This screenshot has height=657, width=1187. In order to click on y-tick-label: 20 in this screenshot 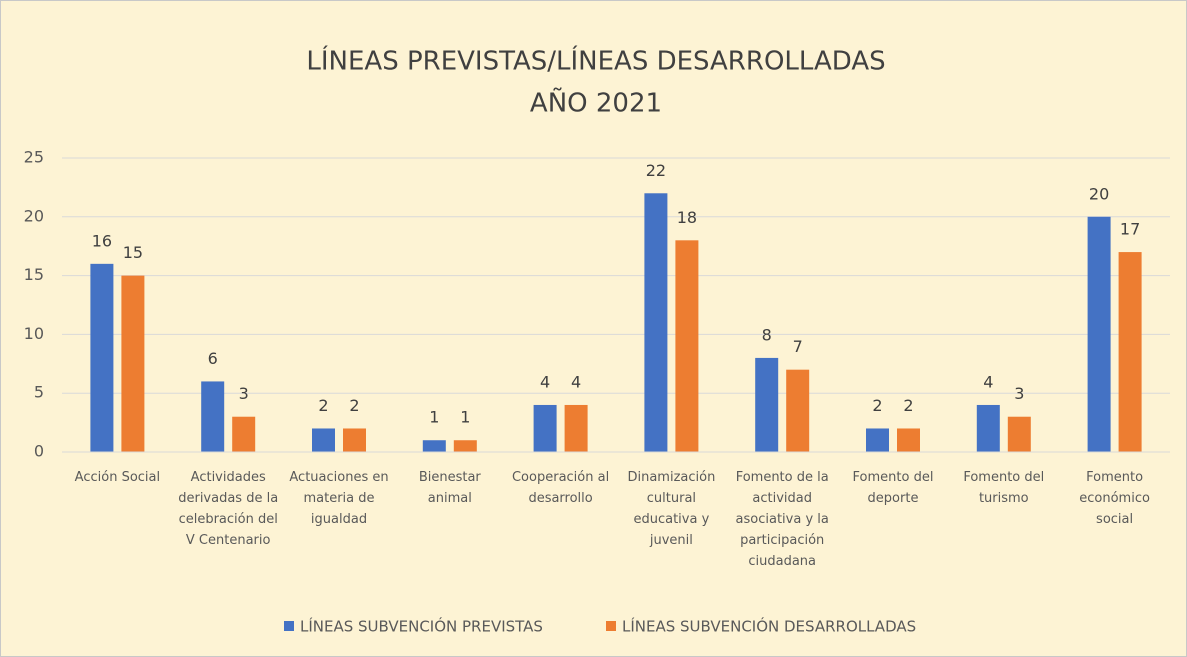, I will do `click(34, 215)`.